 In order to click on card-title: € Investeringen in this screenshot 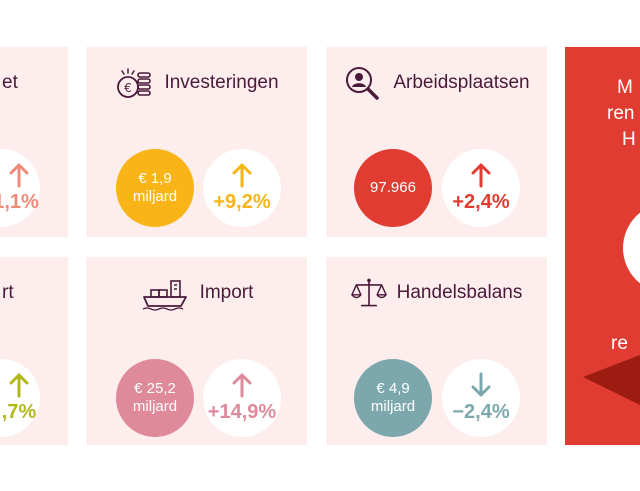, I will do `click(196, 83)`.